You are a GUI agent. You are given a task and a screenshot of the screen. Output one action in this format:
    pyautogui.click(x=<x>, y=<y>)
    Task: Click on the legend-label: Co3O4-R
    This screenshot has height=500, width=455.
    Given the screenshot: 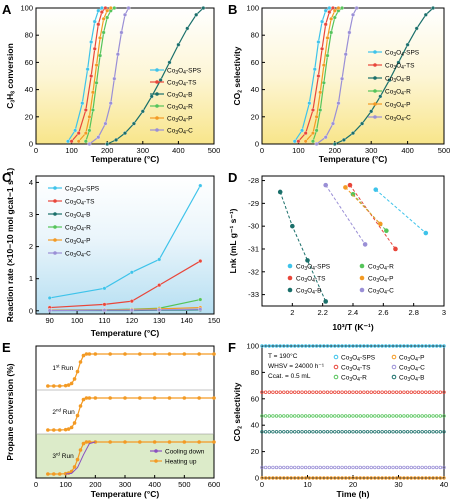 What is the action you would take?
    pyautogui.click(x=354, y=378)
    